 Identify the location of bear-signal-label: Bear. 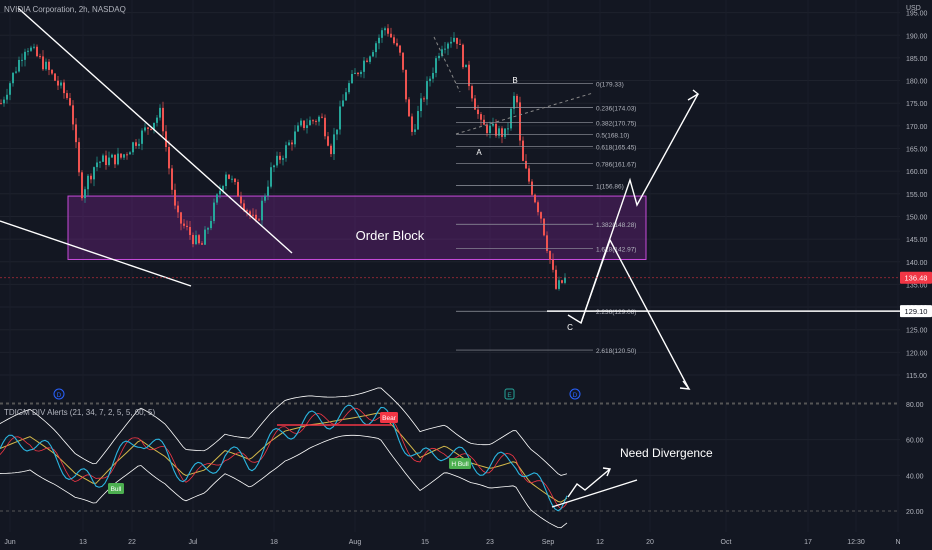
(389, 417).